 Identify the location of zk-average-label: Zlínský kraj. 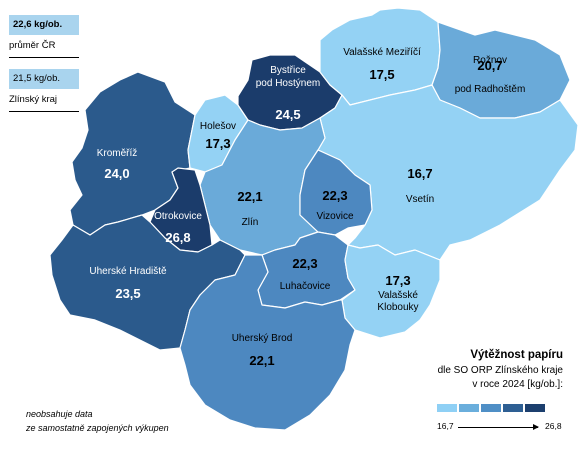
(33, 99).